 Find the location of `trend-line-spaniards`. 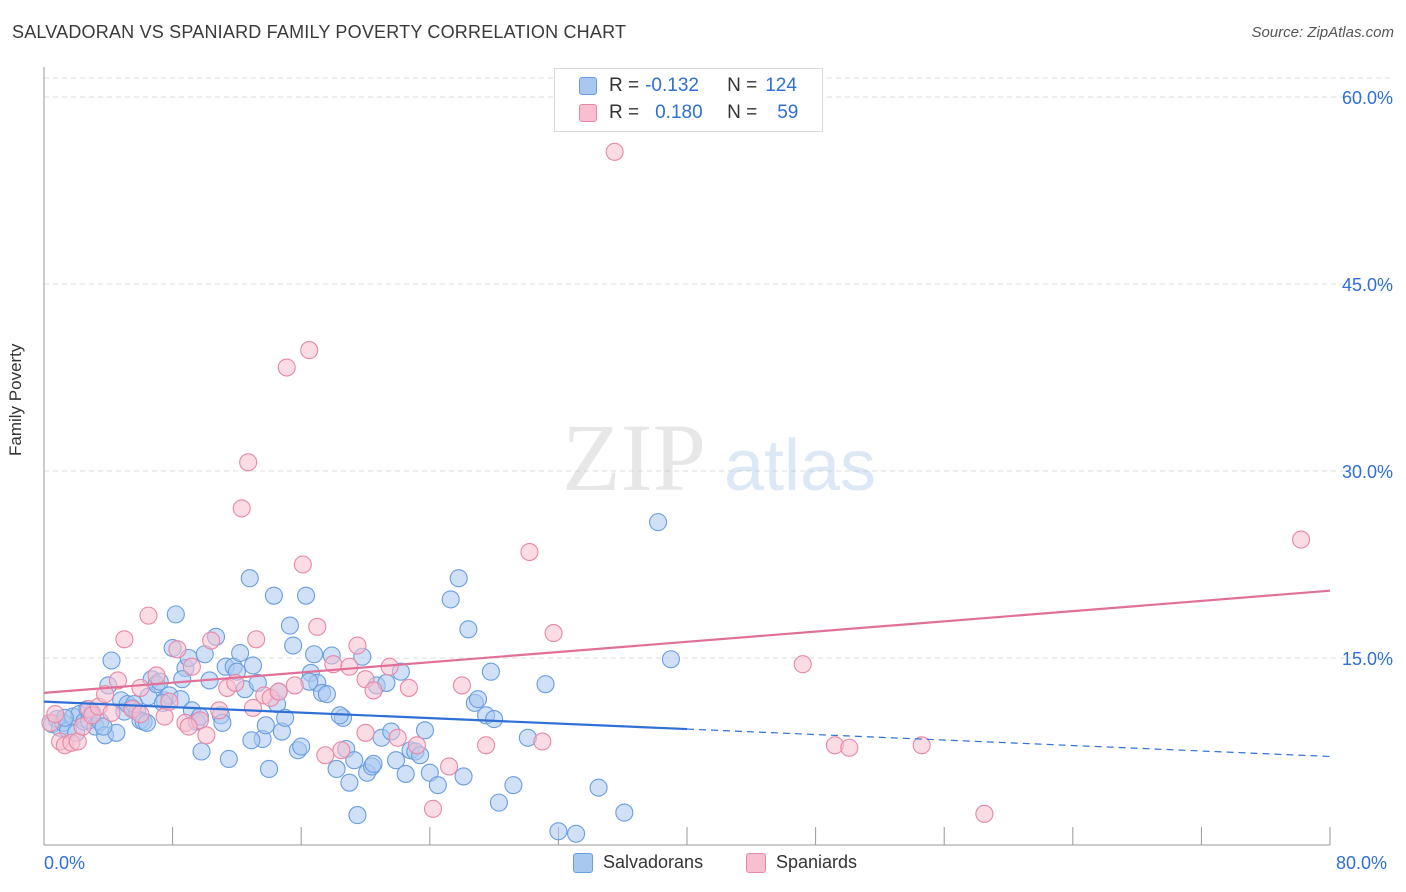

trend-line-spaniards is located at coordinates (687, 642).